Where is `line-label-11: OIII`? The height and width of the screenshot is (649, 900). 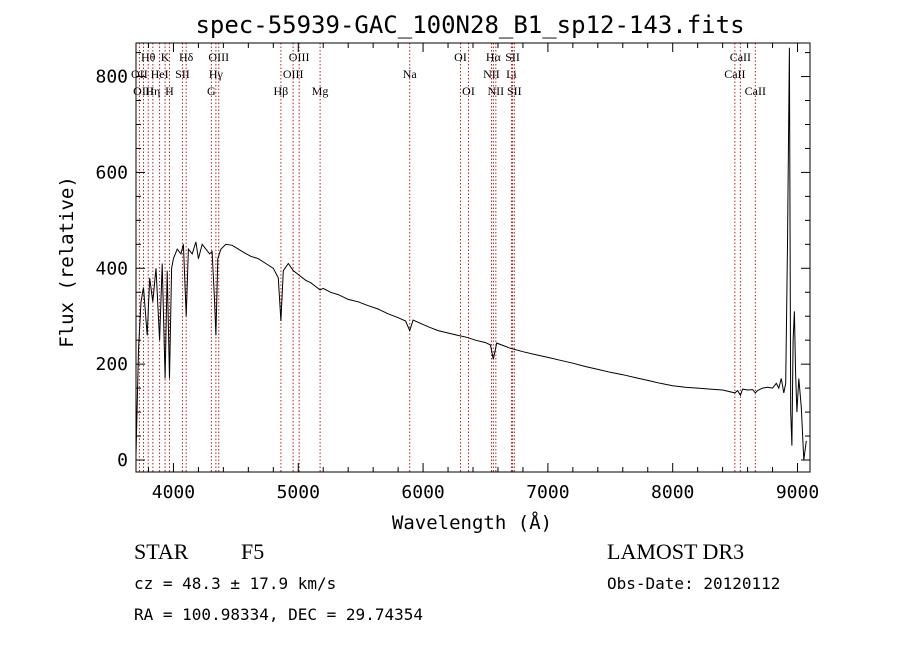
line-label-11: OIII is located at coordinates (218, 57).